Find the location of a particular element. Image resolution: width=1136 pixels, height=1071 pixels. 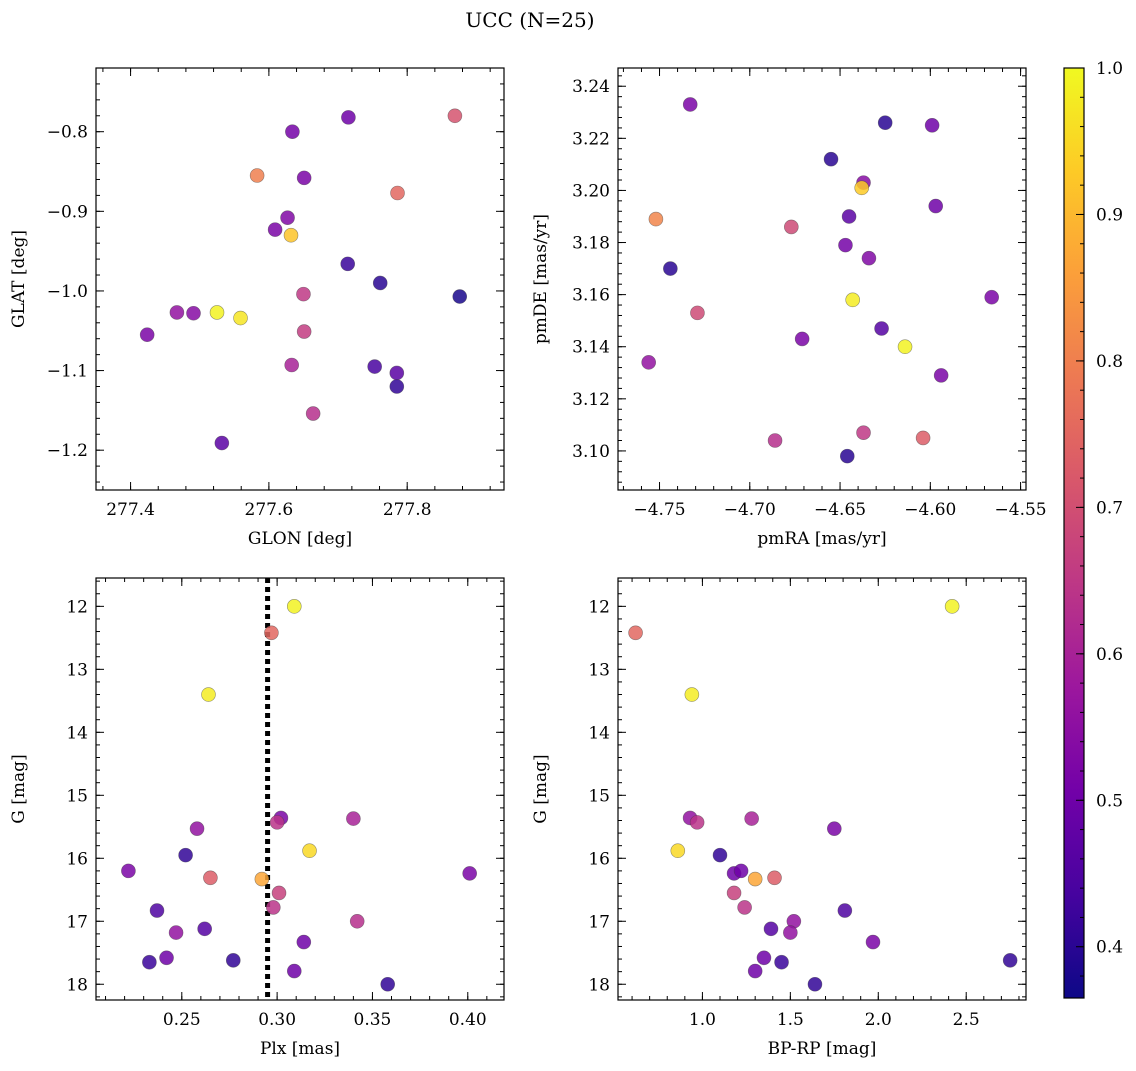

x-tick-label: −4.60 is located at coordinates (930, 510).